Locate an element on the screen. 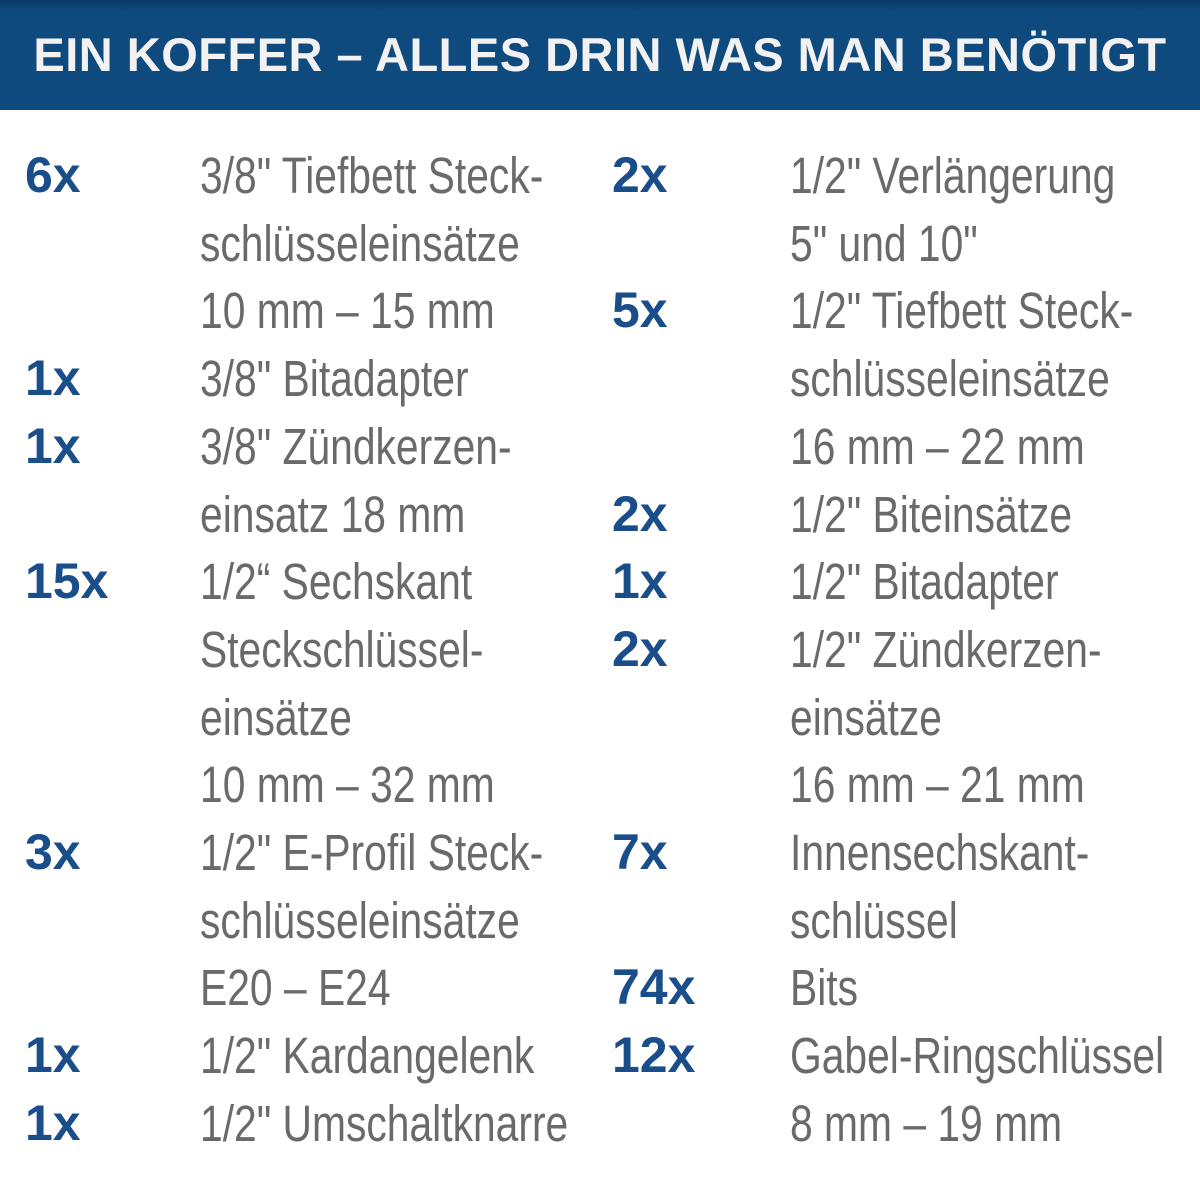  item-description: 3/8" Bitadapter is located at coordinates (400, 379).